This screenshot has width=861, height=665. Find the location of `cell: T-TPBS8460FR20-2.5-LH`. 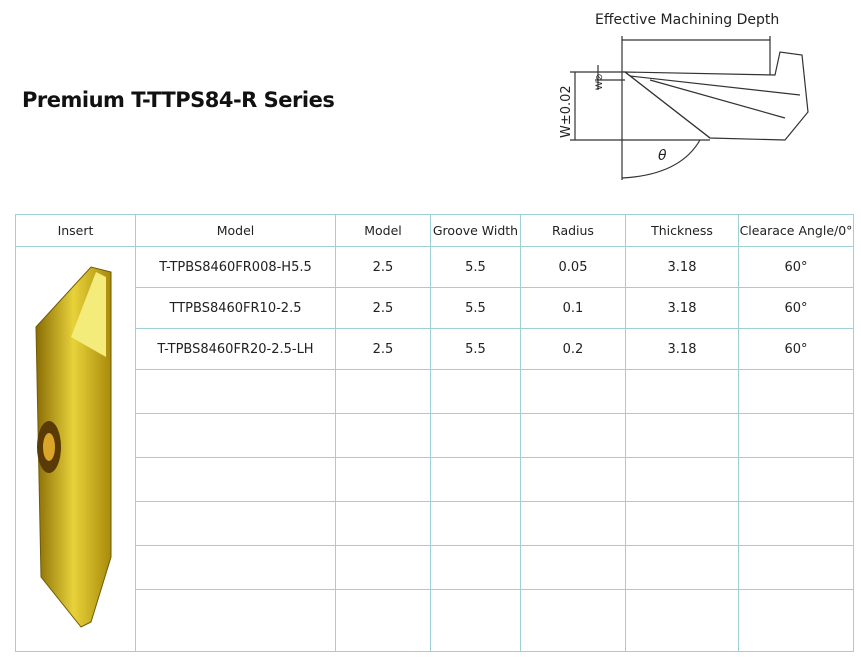

cell: T-TPBS8460FR20-2.5-LH is located at coordinates (235, 349).